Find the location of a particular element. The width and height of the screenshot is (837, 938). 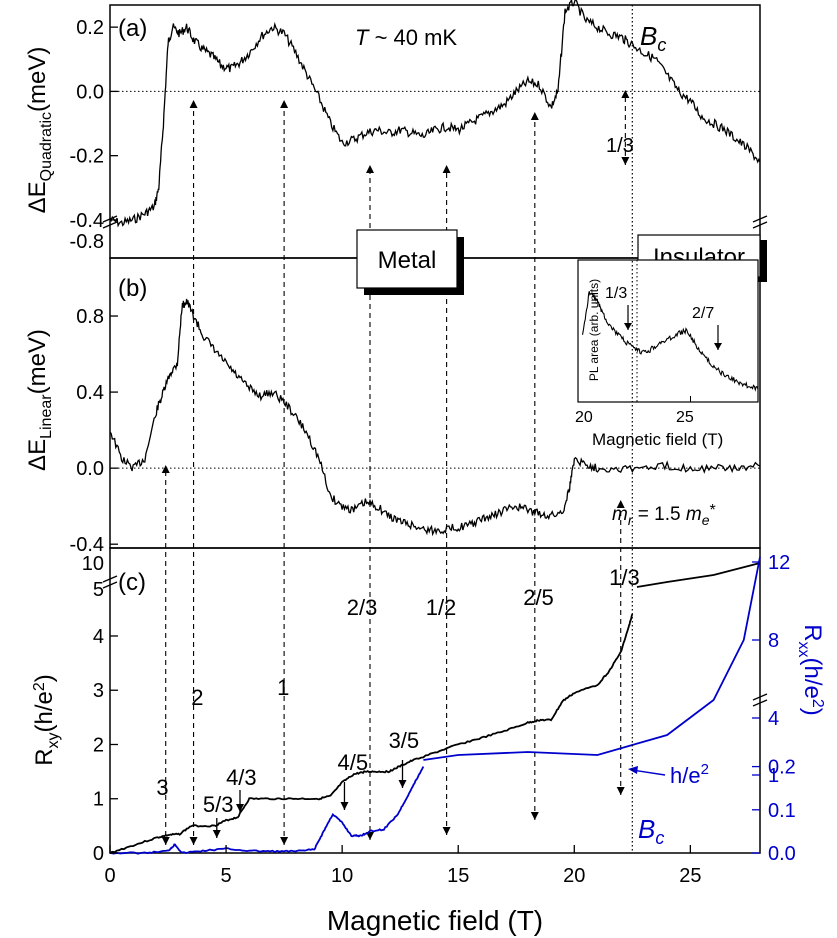

panel-c-label: (c) is located at coordinates (132, 582).